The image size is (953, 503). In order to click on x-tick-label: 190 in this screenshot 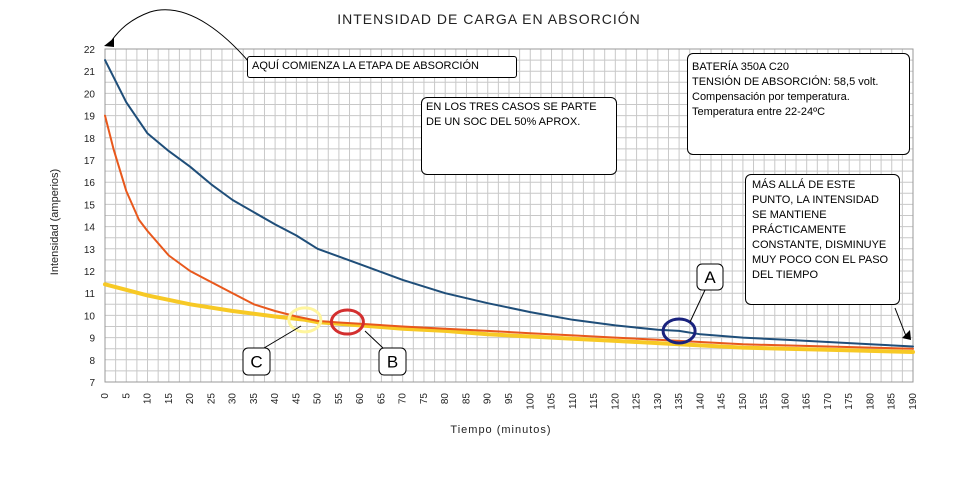, I will do `click(913, 401)`.